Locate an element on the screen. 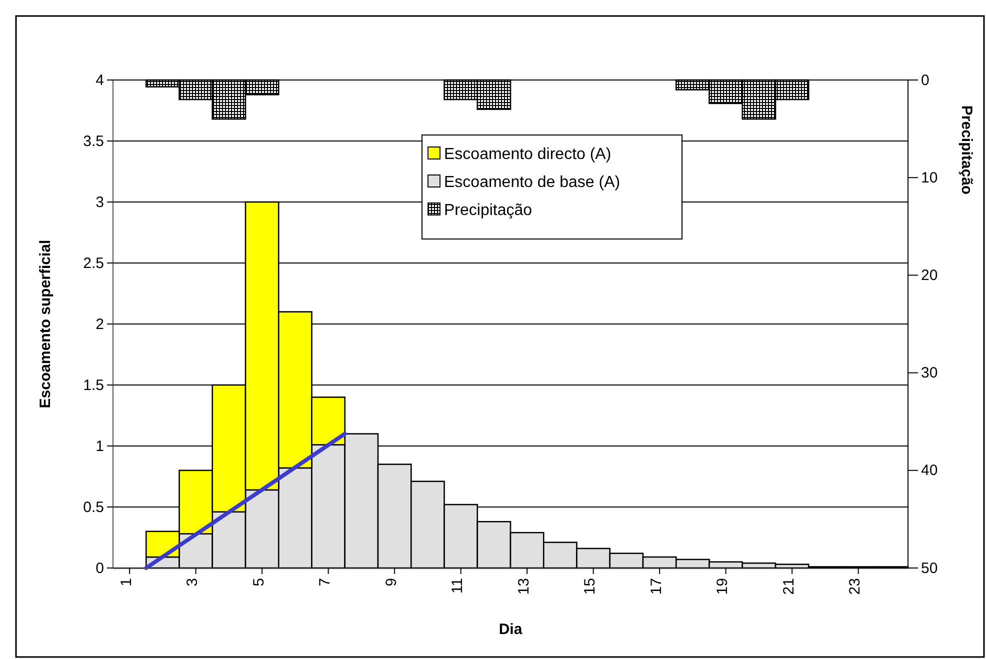  x-tick-label: 9 is located at coordinates (391, 582).